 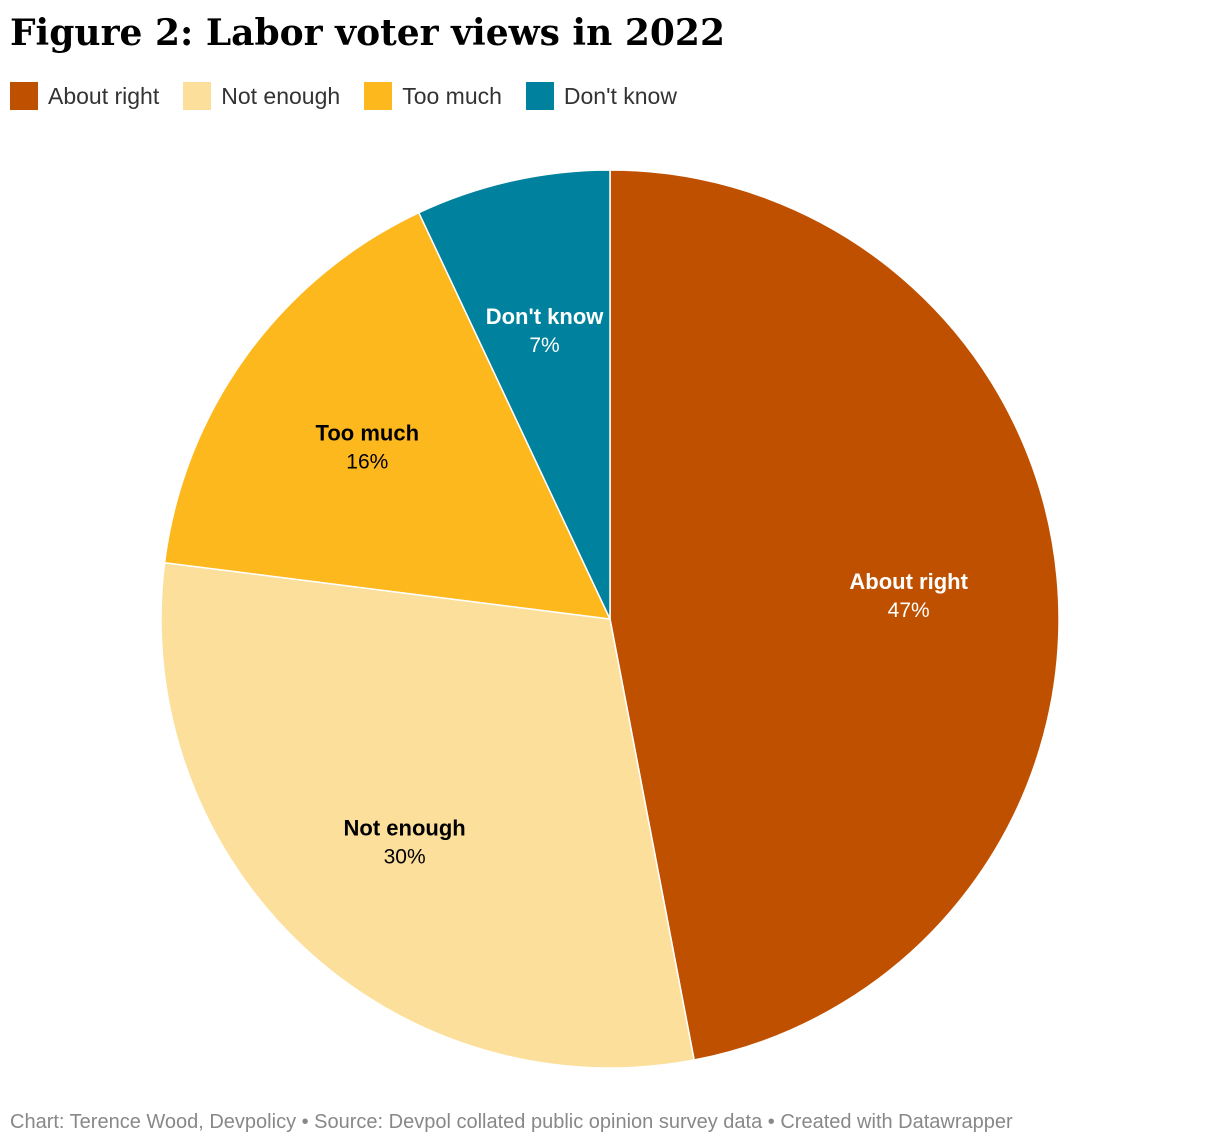 What do you see at coordinates (281, 95) in the screenshot?
I see `legend-label-not-enough: Not enough` at bounding box center [281, 95].